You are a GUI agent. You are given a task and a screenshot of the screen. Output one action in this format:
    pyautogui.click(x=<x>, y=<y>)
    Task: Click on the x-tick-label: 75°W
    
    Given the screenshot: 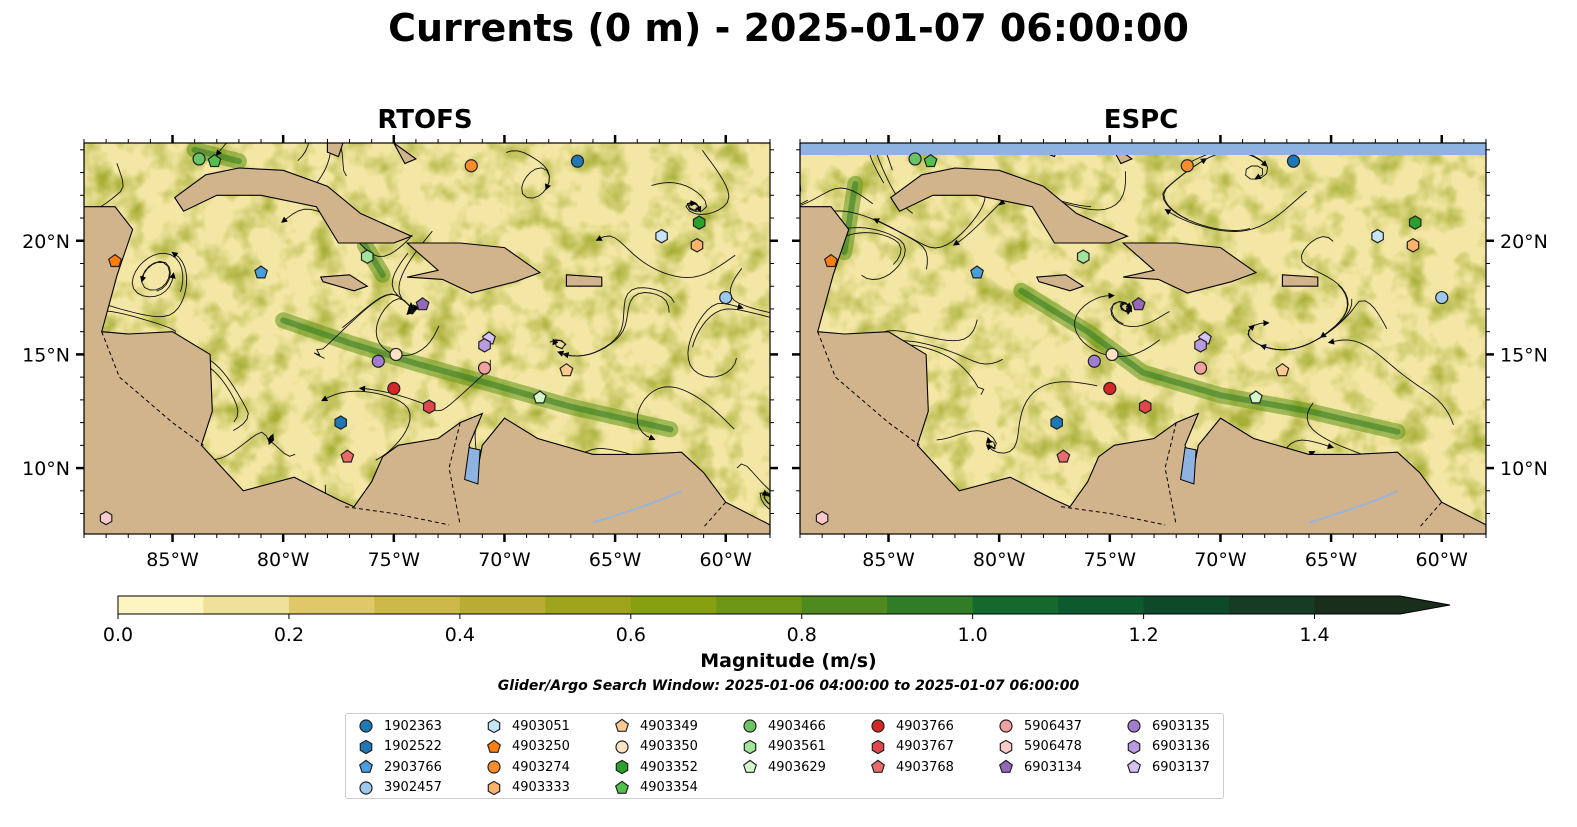 What is the action you would take?
    pyautogui.click(x=394, y=560)
    